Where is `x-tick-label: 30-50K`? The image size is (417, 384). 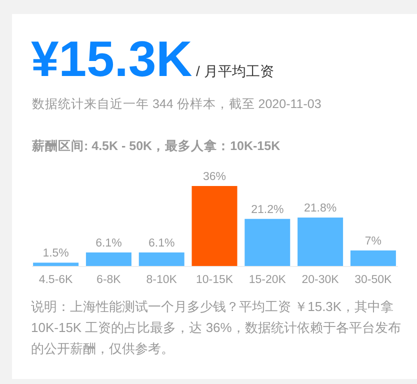
x-tick-label: 30-50K is located at coordinates (373, 280).